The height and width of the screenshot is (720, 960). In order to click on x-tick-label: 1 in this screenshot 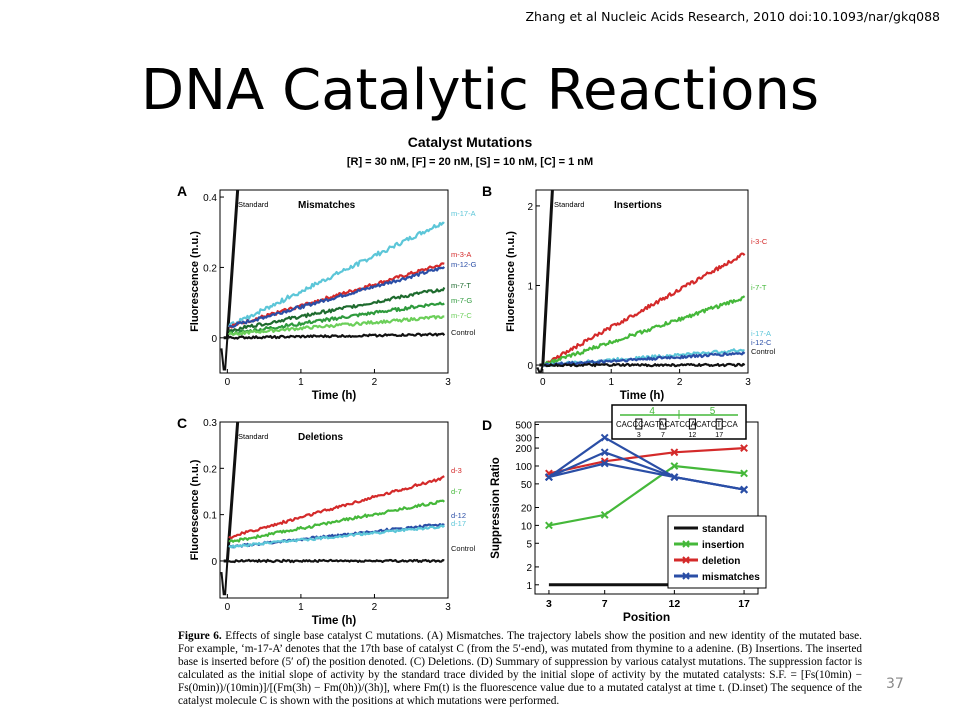, I will do `click(301, 607)`.